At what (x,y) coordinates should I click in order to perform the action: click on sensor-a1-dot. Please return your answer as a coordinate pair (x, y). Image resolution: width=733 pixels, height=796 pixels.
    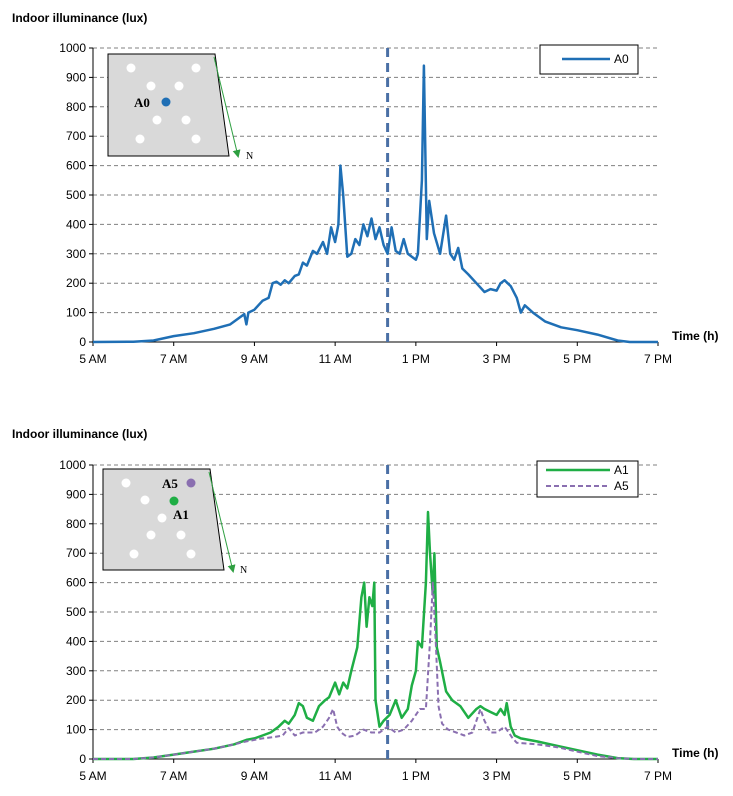
    Looking at the image, I should click on (174, 501).